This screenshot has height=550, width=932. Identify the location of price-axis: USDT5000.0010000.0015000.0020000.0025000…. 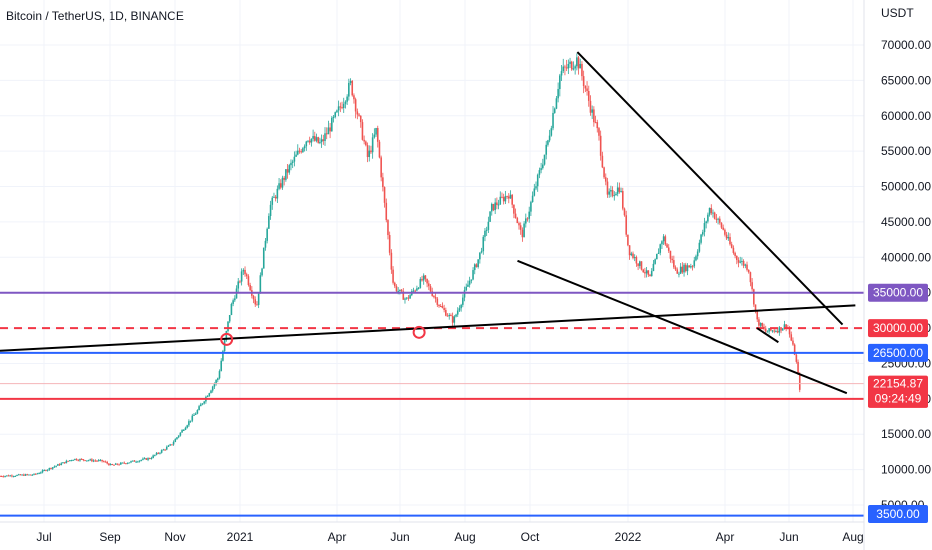
(897, 275).